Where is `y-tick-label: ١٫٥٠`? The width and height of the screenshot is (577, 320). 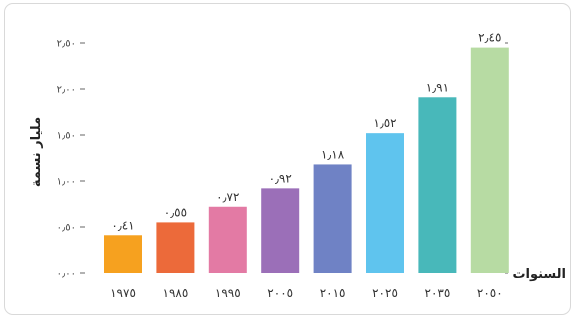
y-tick-label: ١٫٥٠ is located at coordinates (66, 136).